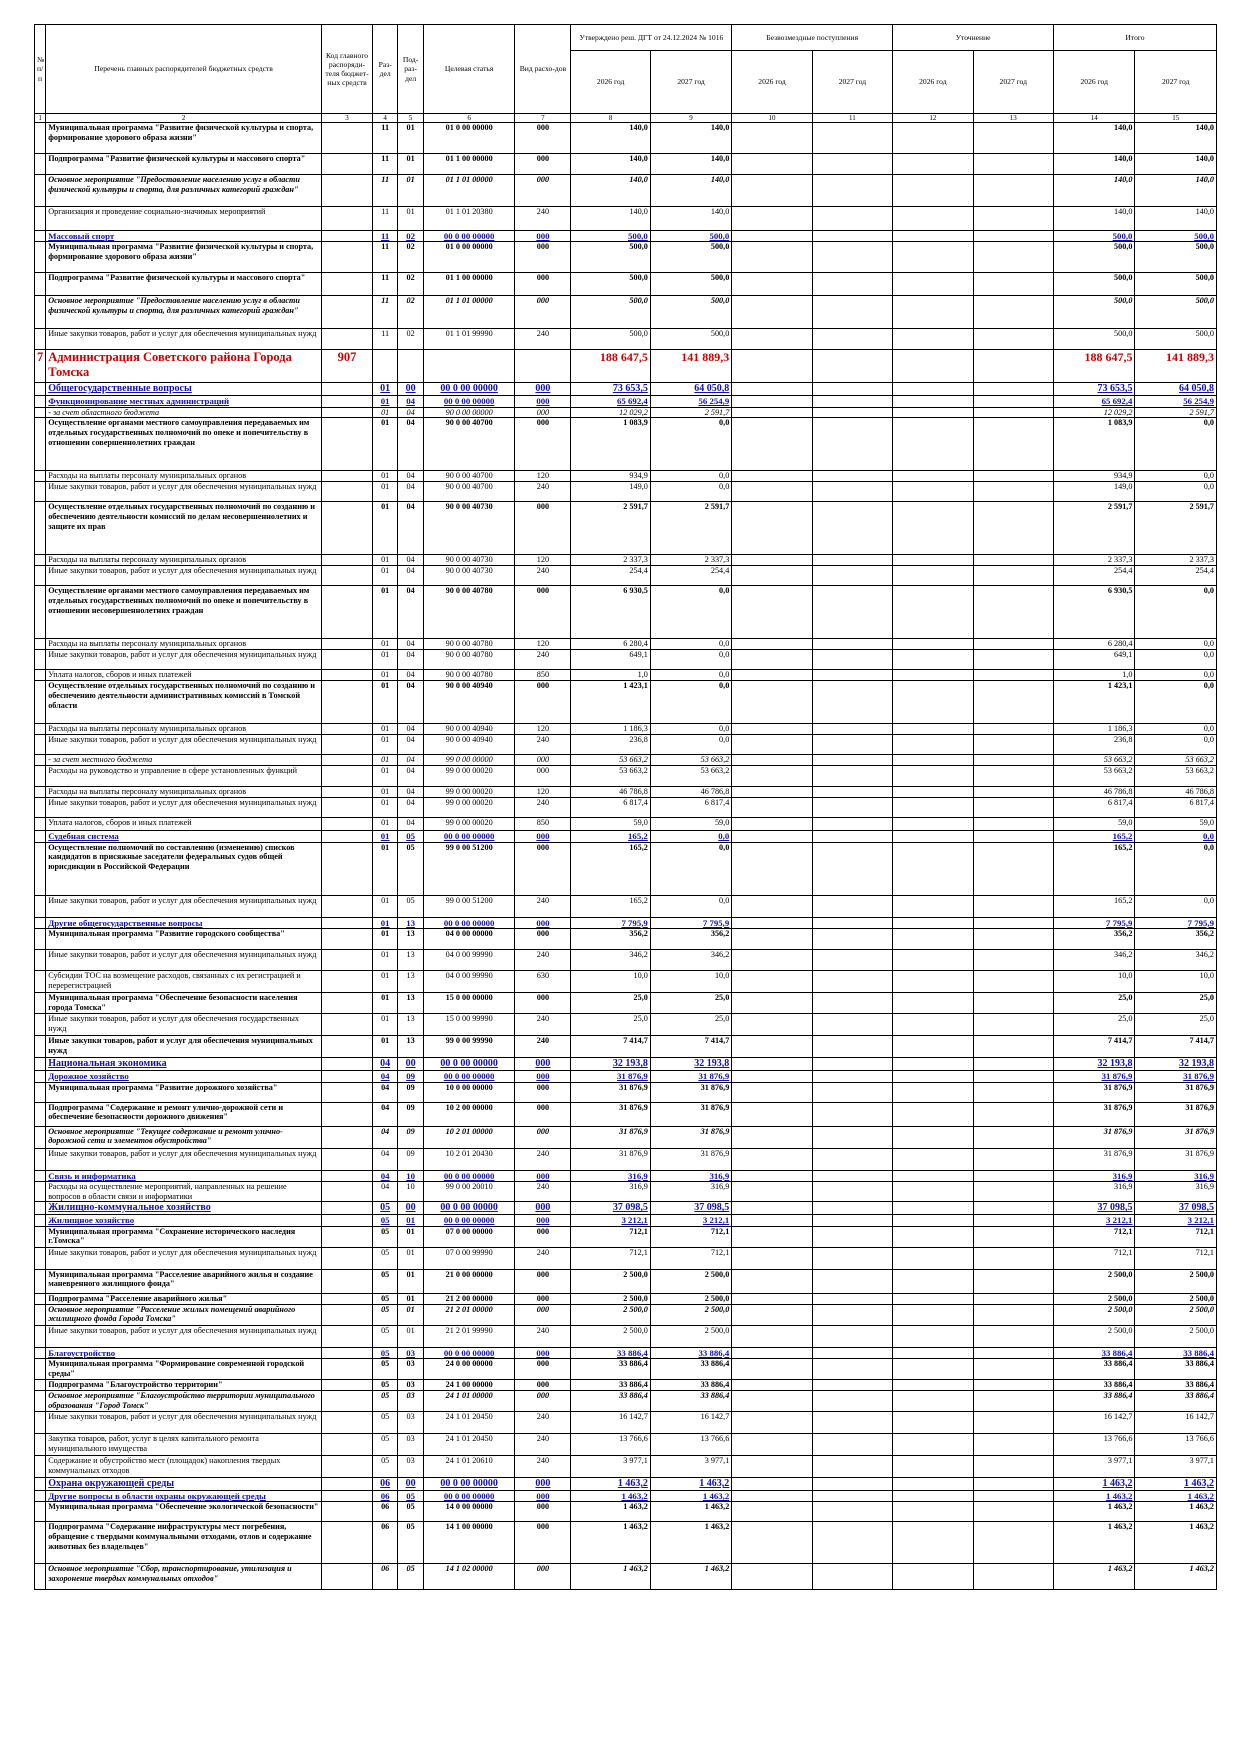 The image size is (1240, 1754). I want to click on row-total-2027: 2 500,0, so click(1175, 1281).